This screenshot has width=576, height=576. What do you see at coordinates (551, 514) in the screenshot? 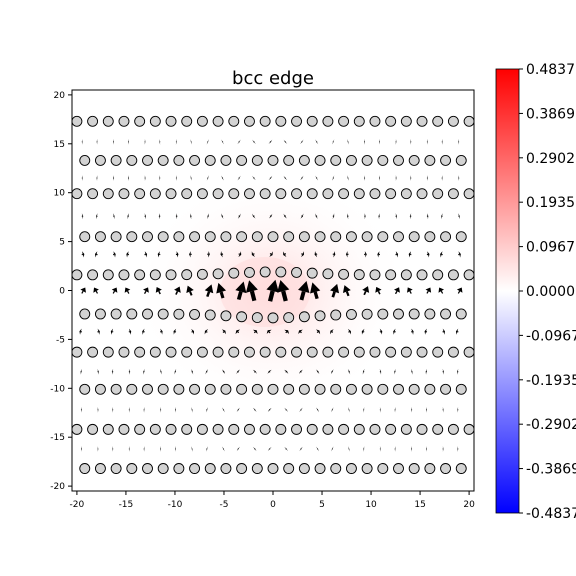
I see `colorbar-tick-label: -0.4837` at bounding box center [551, 514].